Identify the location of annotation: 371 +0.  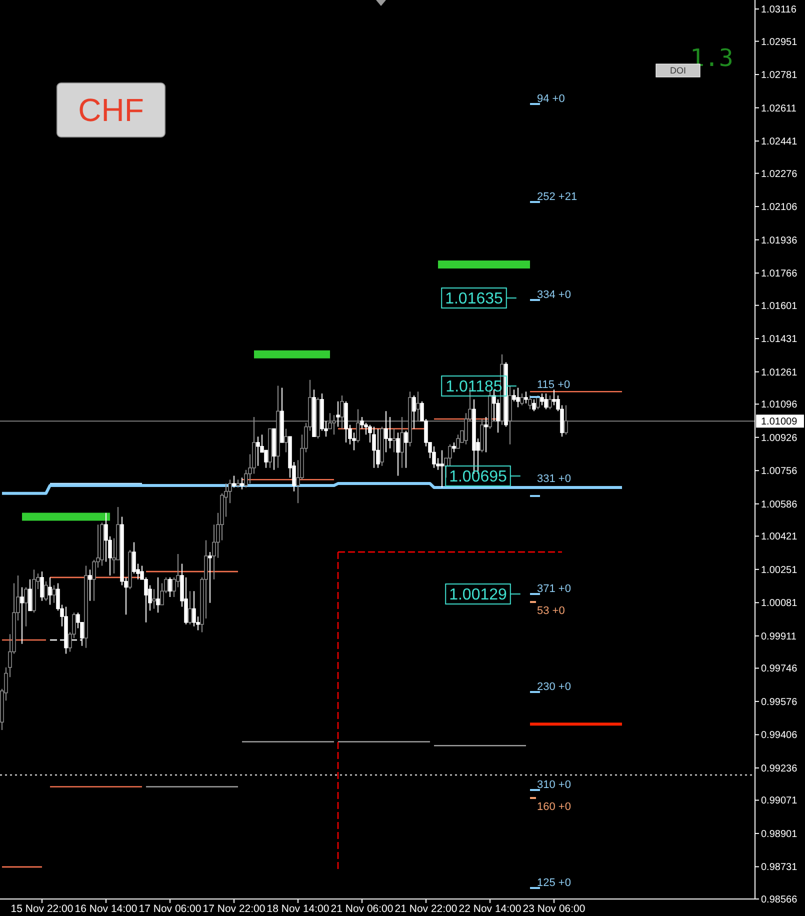
(554, 589).